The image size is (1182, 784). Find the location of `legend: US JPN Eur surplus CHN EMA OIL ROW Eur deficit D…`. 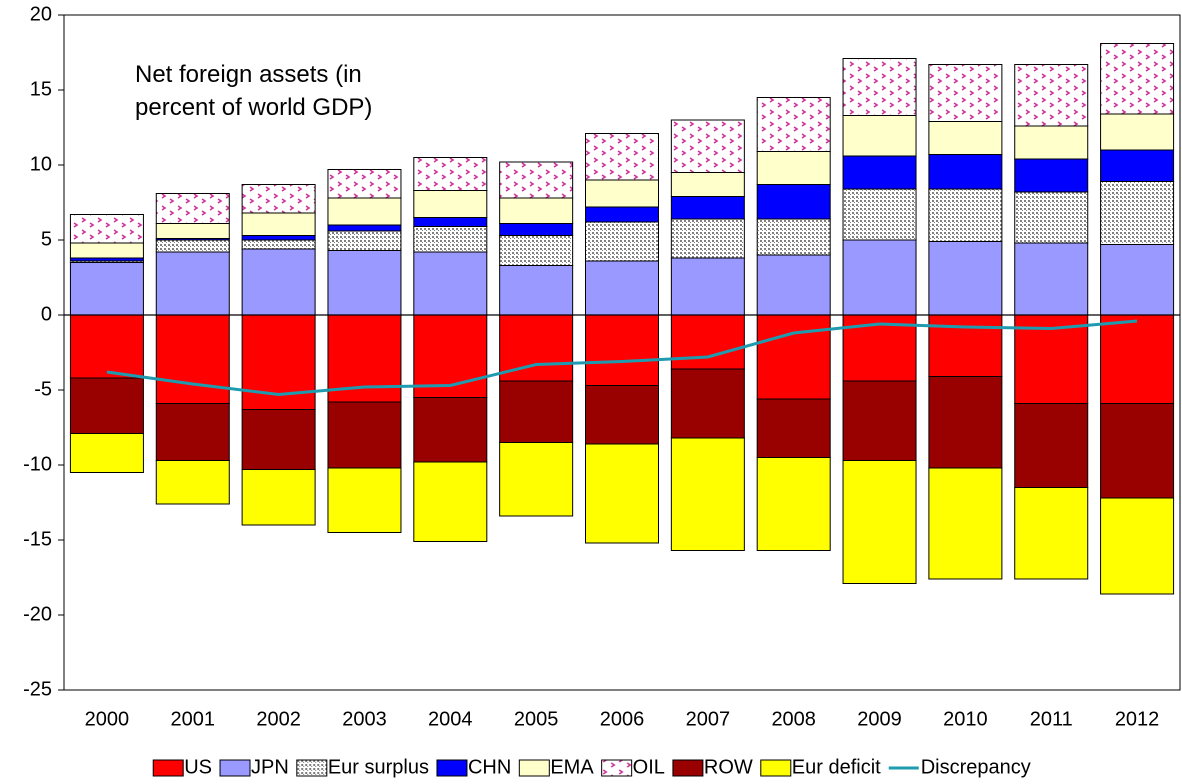

legend: US JPN Eur surplus CHN EMA OIL ROW Eur deficit D… is located at coordinates (591, 767).